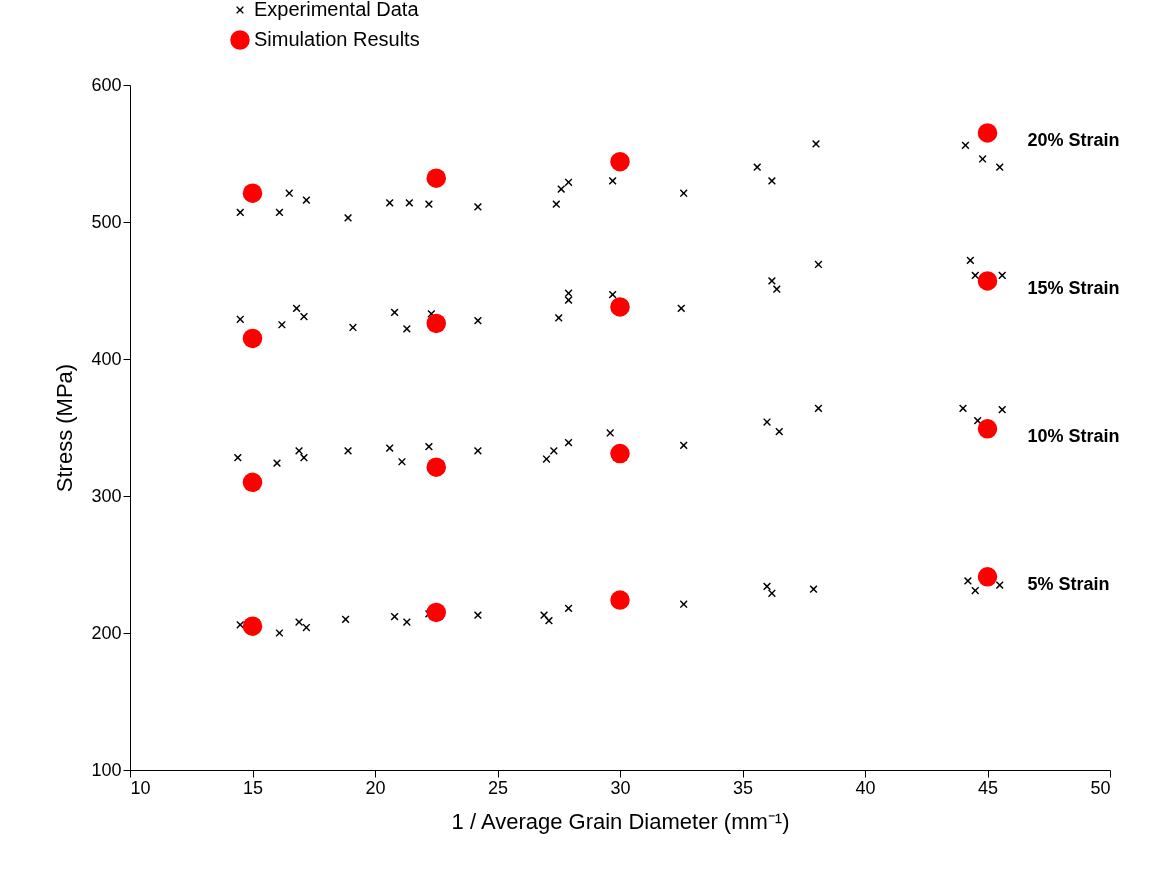 The height and width of the screenshot is (882, 1161). What do you see at coordinates (253, 787) in the screenshot?
I see `x-tick-label: 15` at bounding box center [253, 787].